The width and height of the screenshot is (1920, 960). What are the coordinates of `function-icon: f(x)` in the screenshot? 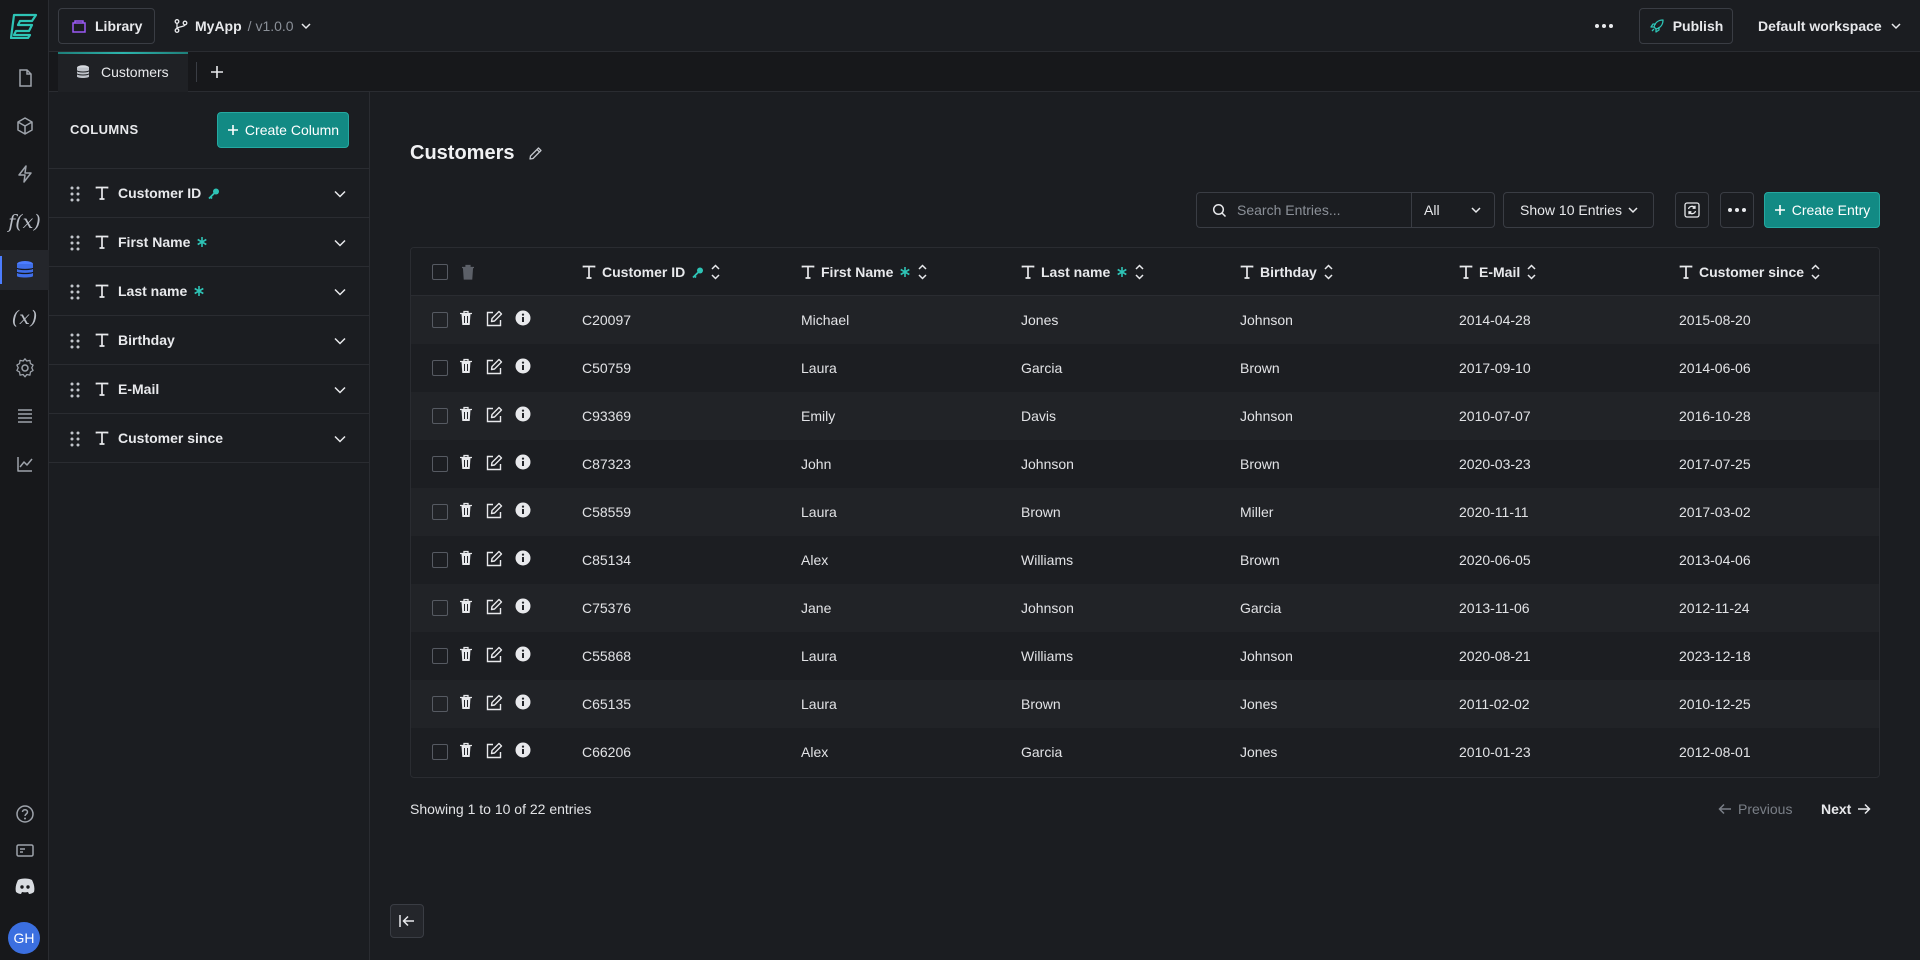 It's located at (24, 222).